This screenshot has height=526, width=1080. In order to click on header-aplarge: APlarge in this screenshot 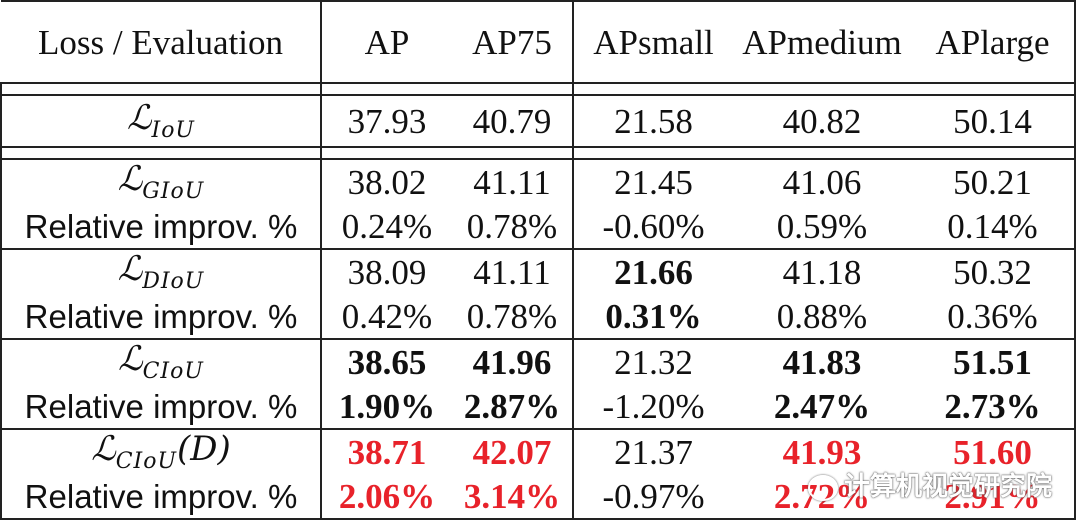, I will do `click(993, 41)`.